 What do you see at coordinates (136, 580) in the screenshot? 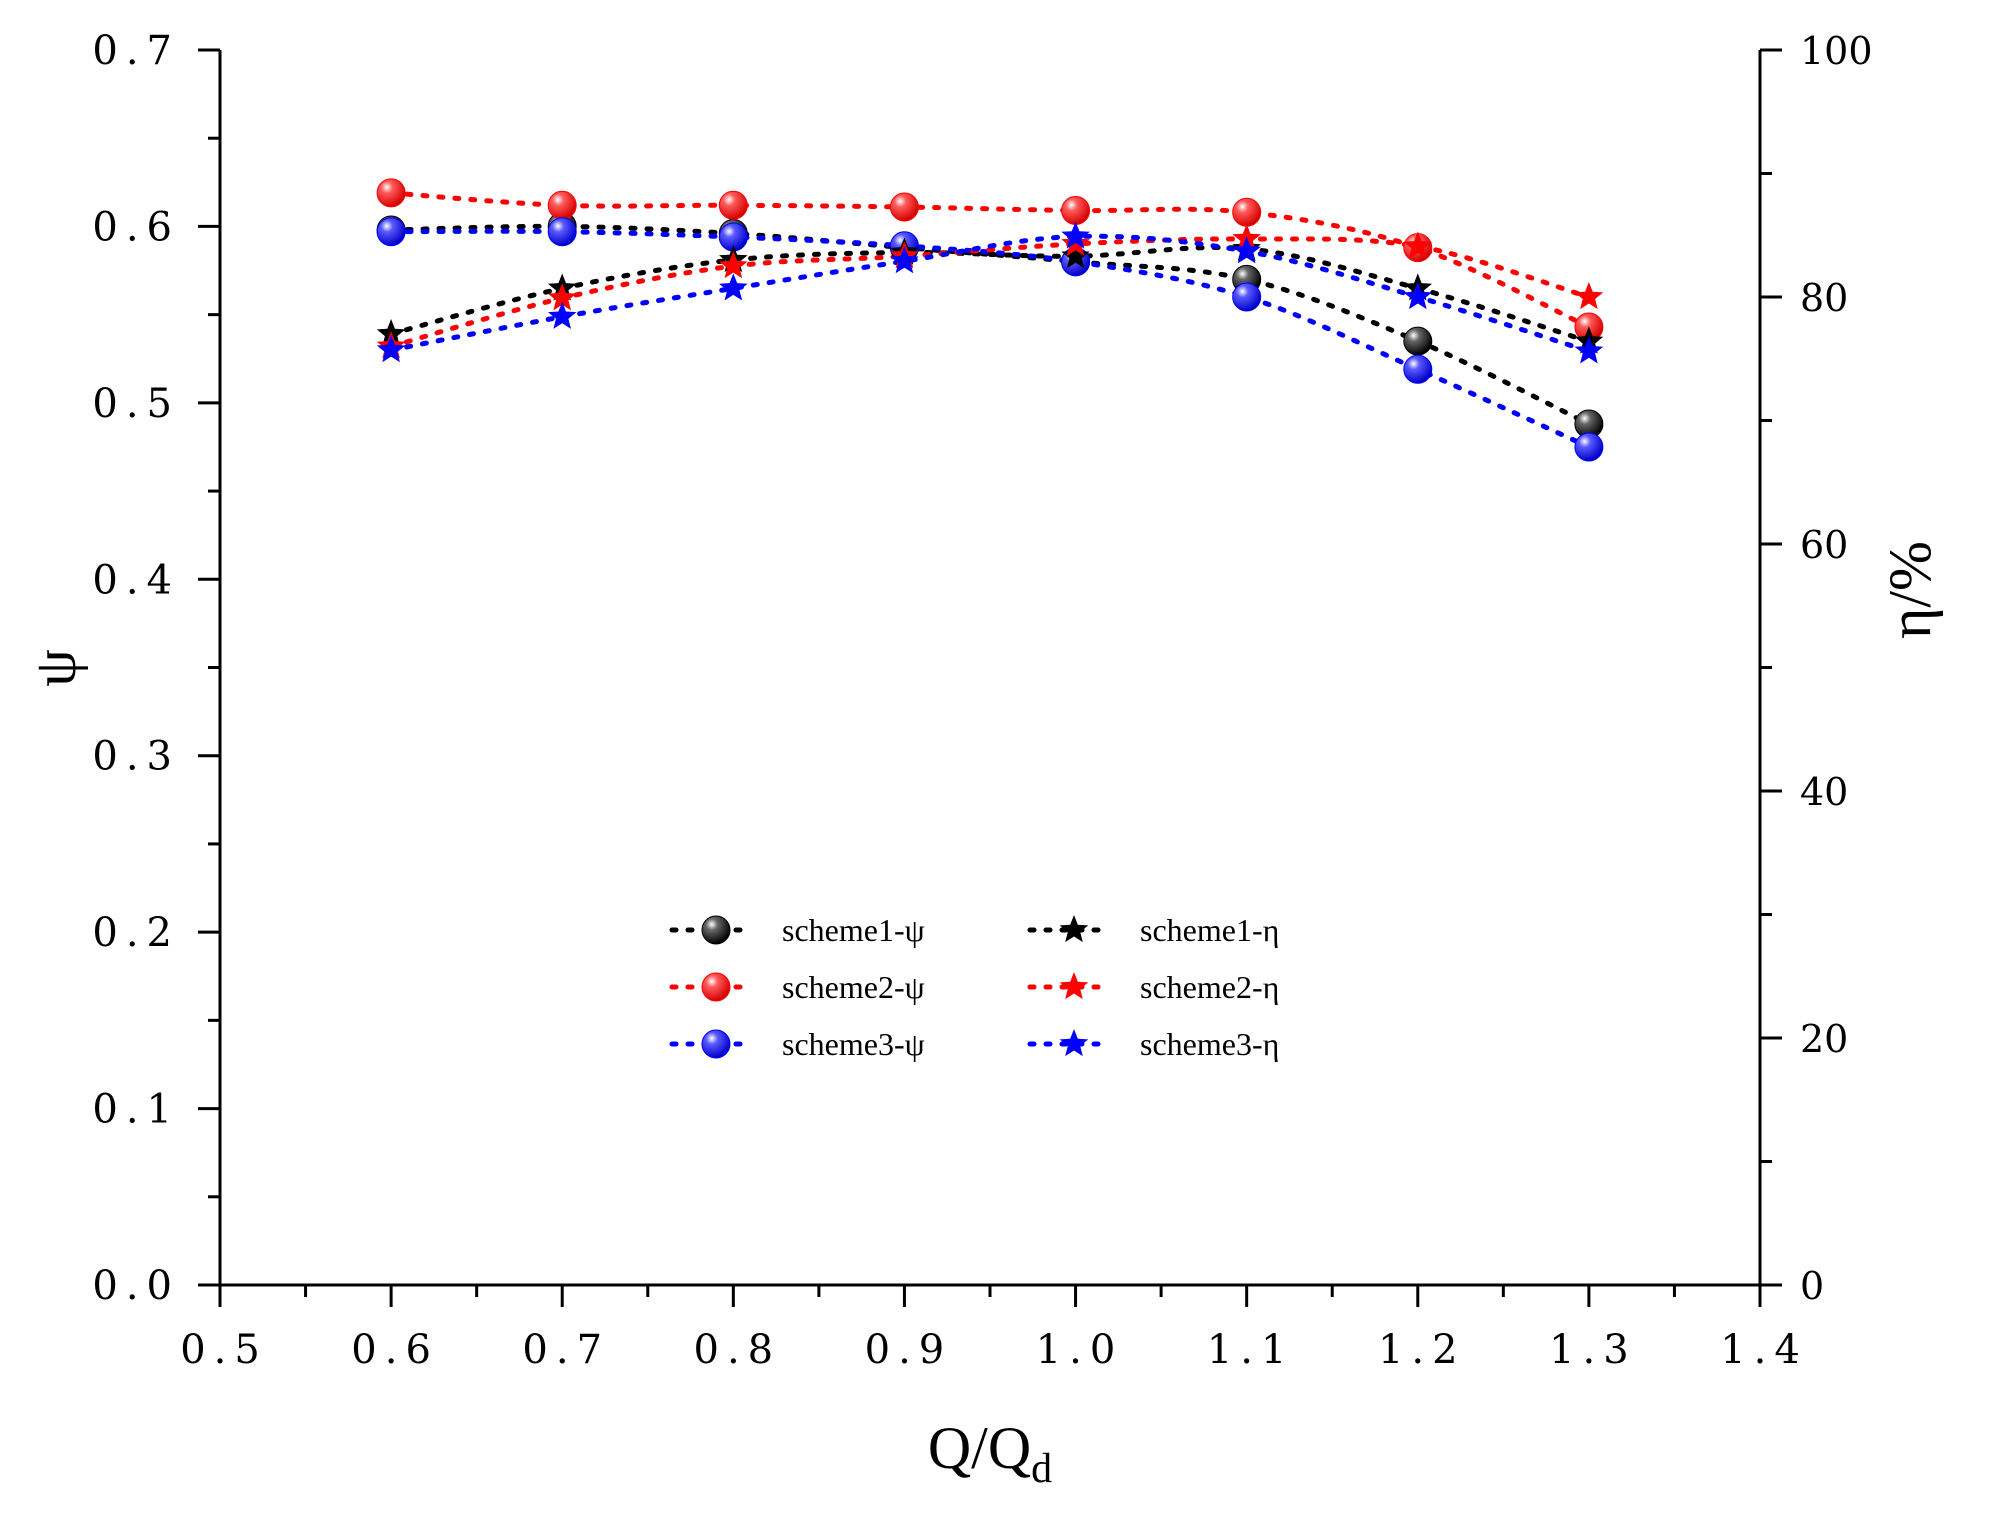
I see `y-left-tick-label: 0.4` at bounding box center [136, 580].